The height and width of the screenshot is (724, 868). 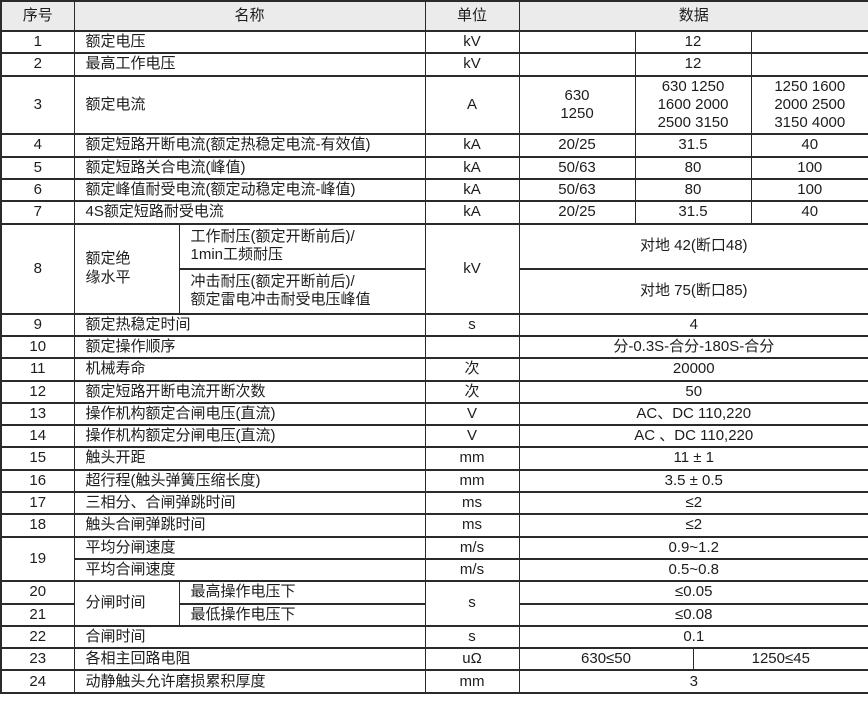 What do you see at coordinates (37, 682) in the screenshot?
I see `table-cell: 24` at bounding box center [37, 682].